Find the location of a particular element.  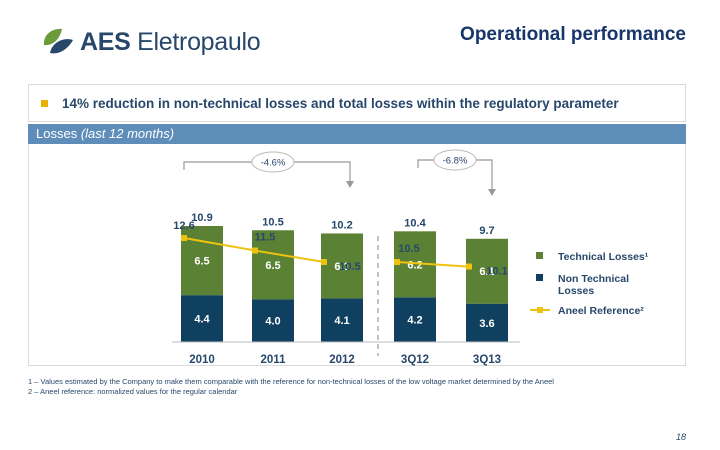

bars-layer is located at coordinates (346, 291).